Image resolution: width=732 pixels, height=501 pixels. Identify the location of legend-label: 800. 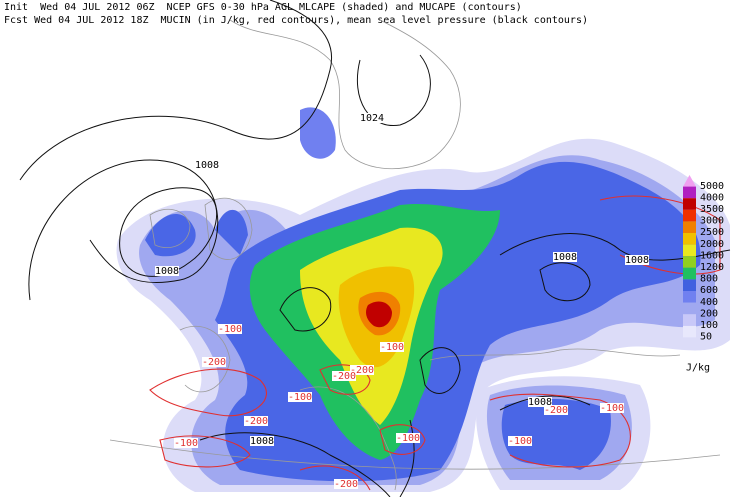
(709, 279).